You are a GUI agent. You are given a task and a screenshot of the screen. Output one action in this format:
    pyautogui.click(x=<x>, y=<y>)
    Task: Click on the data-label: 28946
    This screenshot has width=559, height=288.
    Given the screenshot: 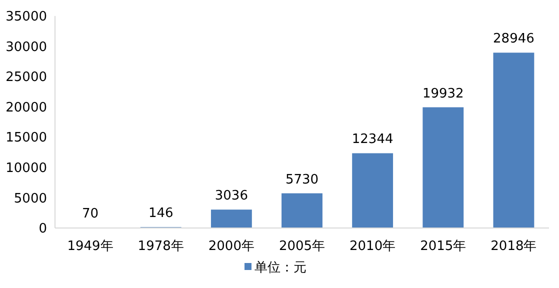 What is the action you would take?
    pyautogui.click(x=513, y=39)
    